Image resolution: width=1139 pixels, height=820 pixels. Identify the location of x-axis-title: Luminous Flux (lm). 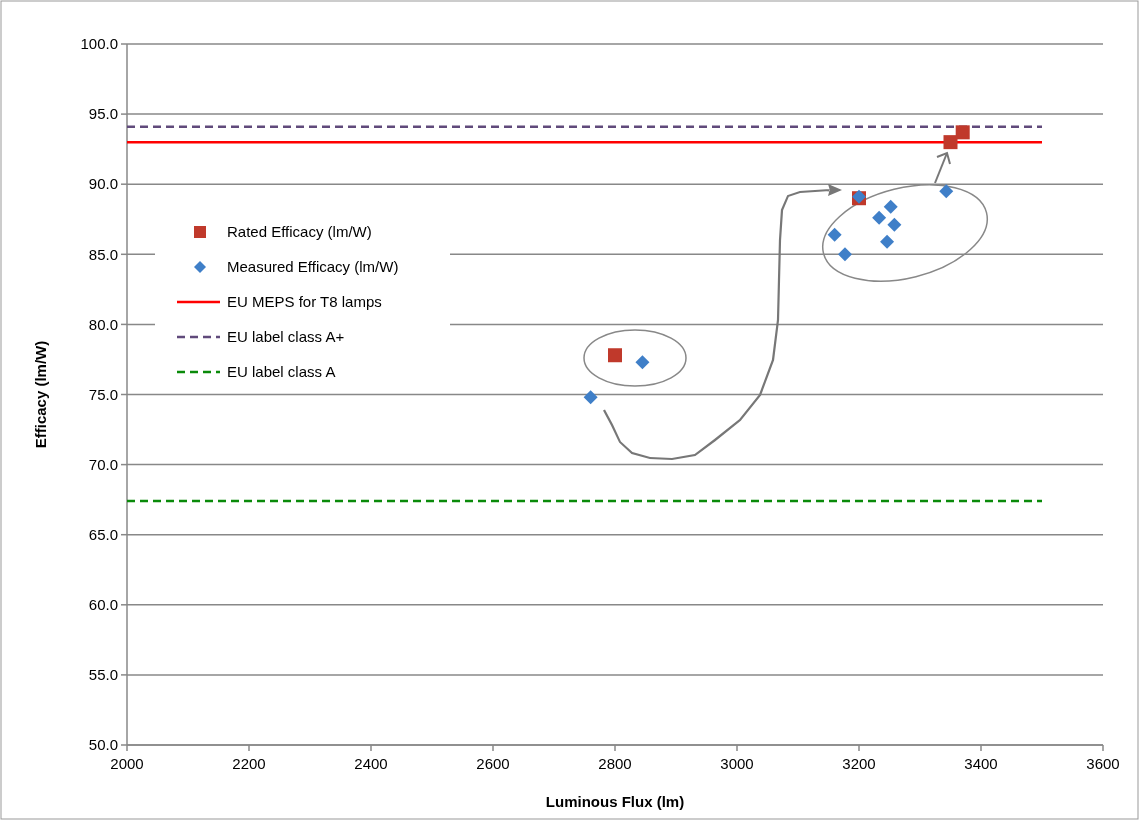
(615, 801).